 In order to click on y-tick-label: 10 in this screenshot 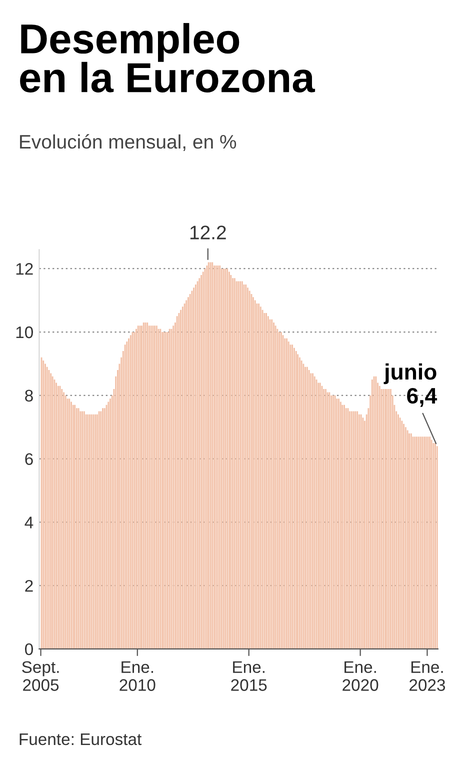, I will do `click(24, 332)`.